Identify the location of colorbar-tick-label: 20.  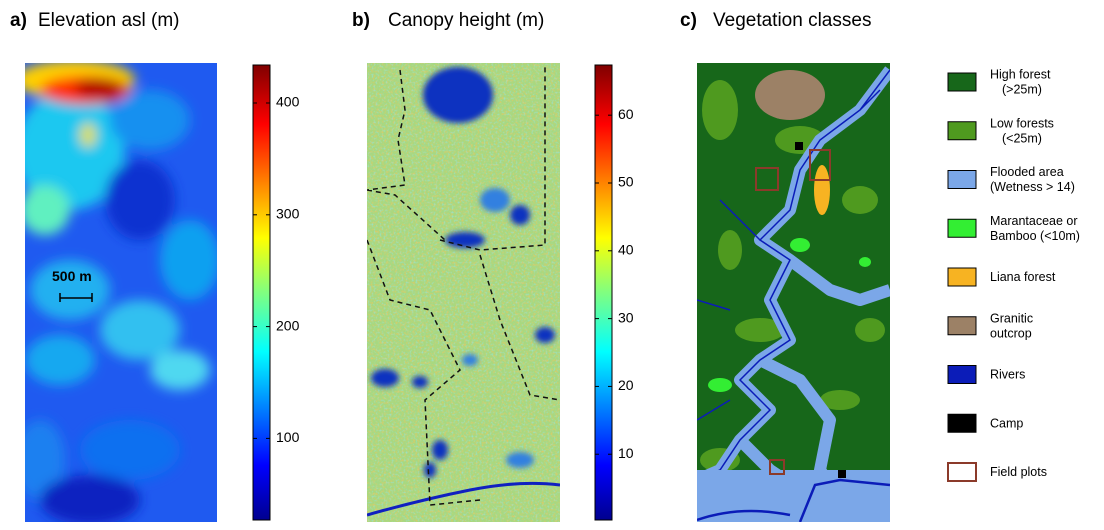
(626, 385).